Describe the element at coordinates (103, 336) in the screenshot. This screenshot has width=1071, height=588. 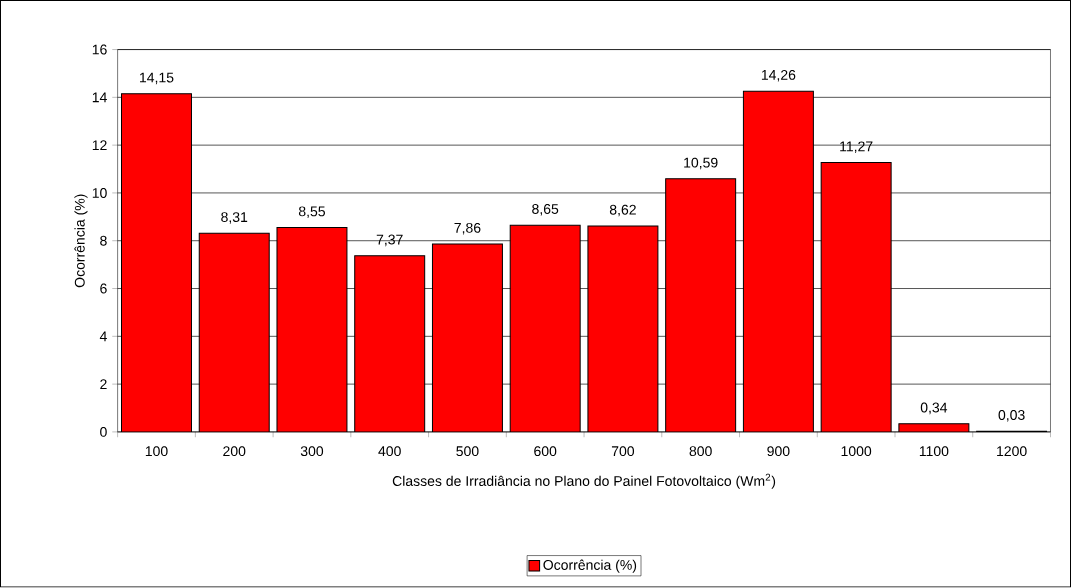
I see `y-tick-label: 4` at that location.